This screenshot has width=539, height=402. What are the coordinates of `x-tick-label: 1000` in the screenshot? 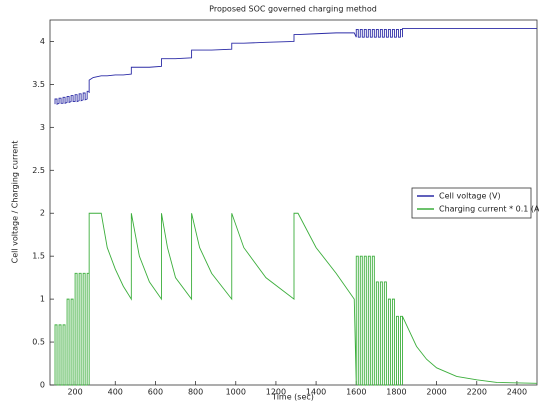 It's located at (236, 392).